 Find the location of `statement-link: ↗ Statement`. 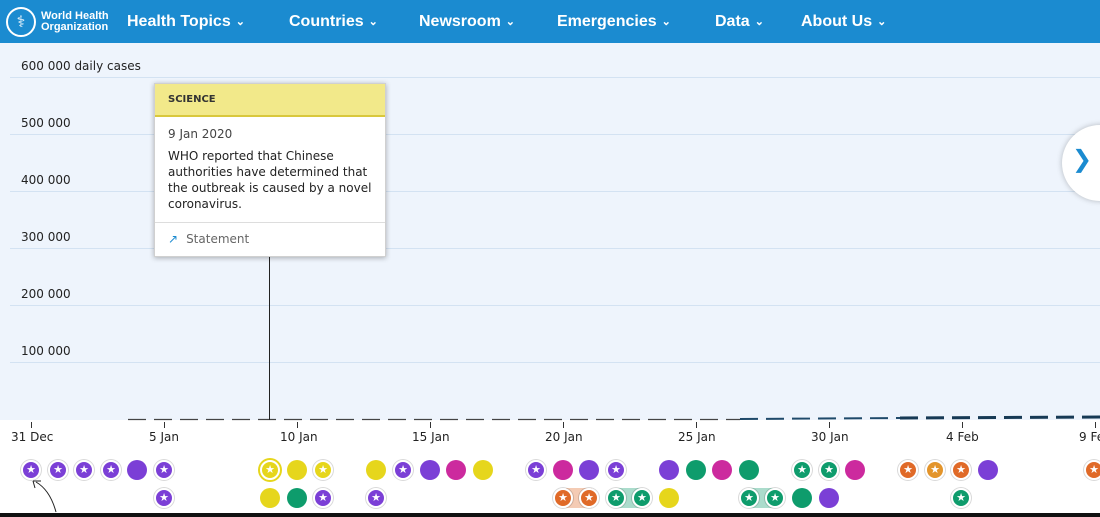

statement-link: ↗ Statement is located at coordinates (209, 239).